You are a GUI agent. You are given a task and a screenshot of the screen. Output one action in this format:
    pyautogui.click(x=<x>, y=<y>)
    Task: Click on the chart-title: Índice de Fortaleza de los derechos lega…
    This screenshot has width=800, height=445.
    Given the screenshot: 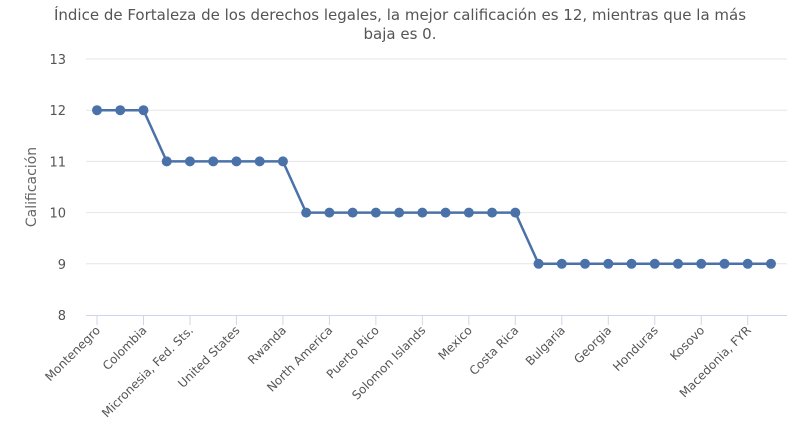 What is the action you would take?
    pyautogui.click(x=400, y=25)
    